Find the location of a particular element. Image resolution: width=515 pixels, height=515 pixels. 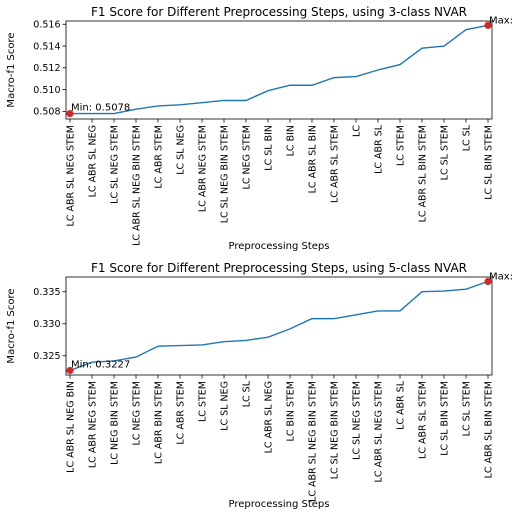

x-tick-label: LC ABR SL BIN is located at coordinates (313, 159).